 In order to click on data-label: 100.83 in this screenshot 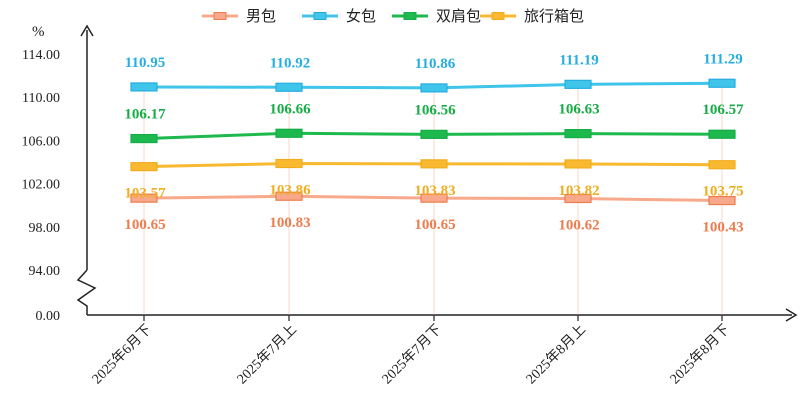, I will do `click(289, 223)`.